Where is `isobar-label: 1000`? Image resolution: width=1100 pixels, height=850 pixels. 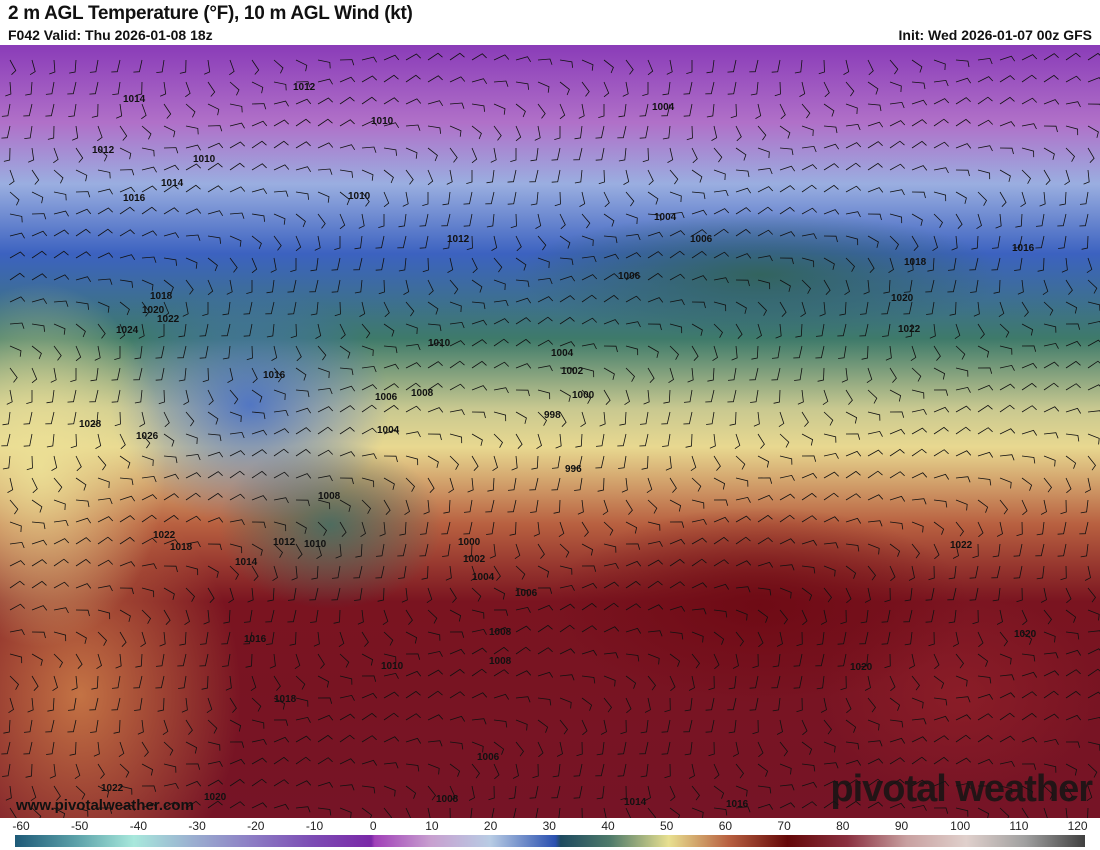 isobar-label: 1000 is located at coordinates (469, 542).